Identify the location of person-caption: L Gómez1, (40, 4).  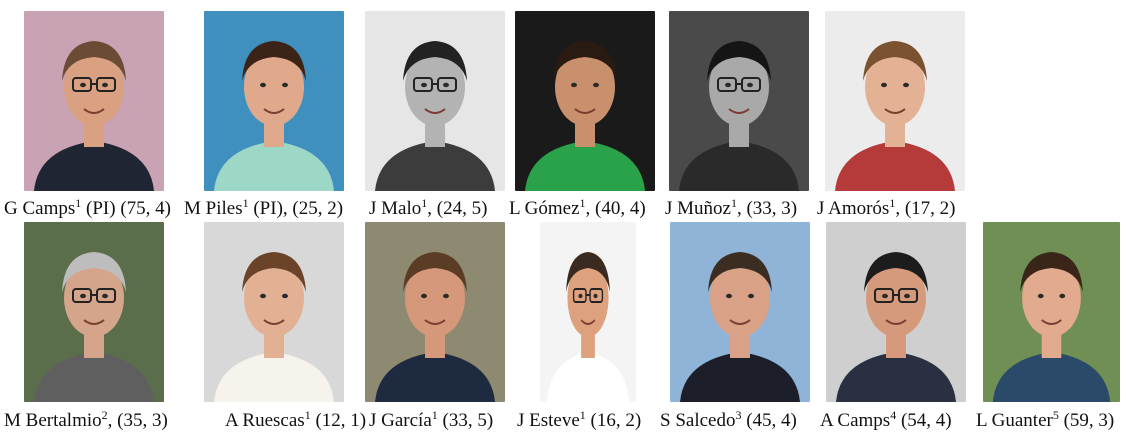
(577, 207).